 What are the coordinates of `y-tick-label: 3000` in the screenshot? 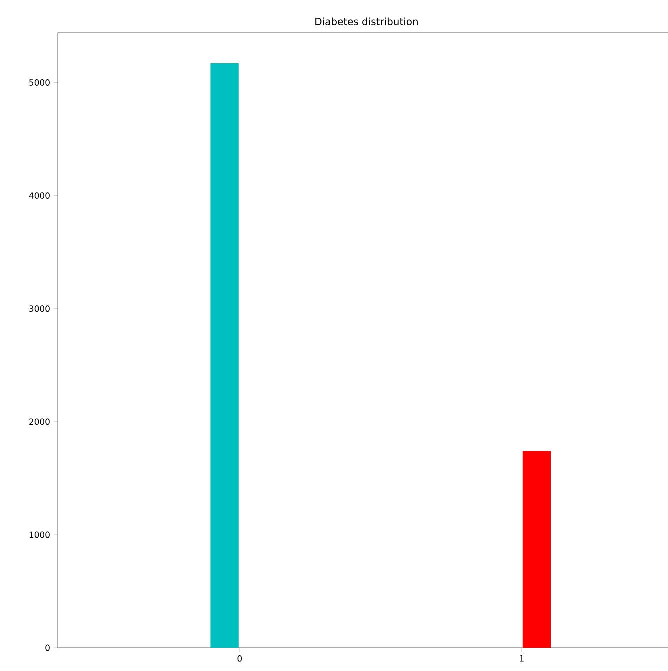 It's located at (40, 309).